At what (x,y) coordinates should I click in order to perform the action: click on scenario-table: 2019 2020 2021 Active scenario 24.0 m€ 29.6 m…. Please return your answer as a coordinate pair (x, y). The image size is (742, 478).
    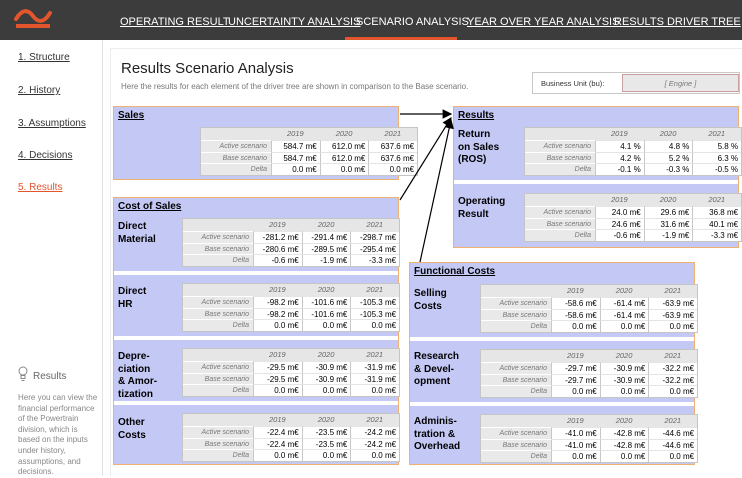
    Looking at the image, I should click on (633, 217).